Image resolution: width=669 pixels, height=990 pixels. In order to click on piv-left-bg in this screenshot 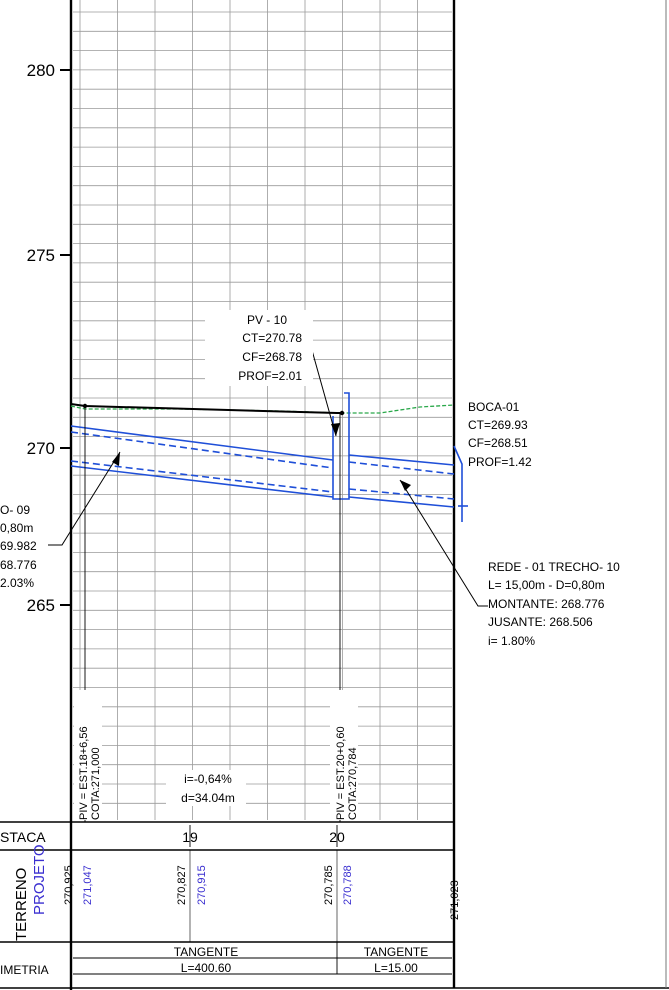, I will do `click(88, 755)`.